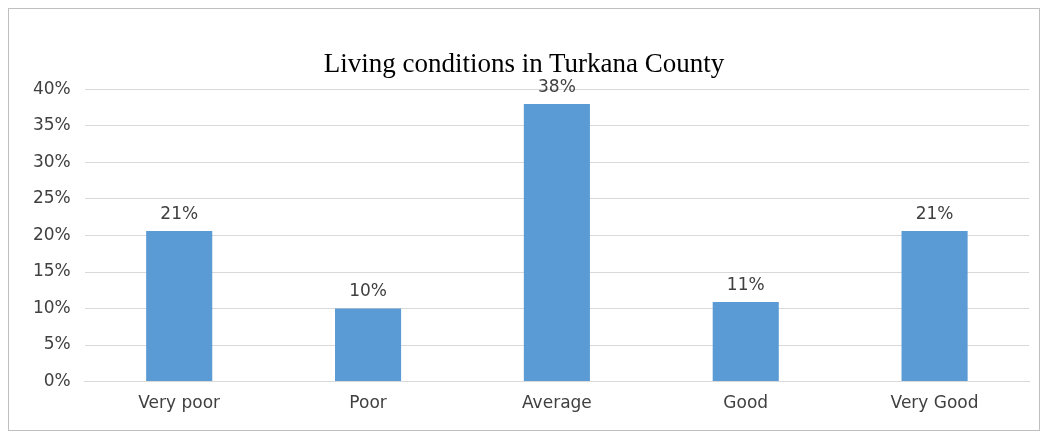 Image resolution: width=1048 pixels, height=439 pixels. I want to click on data-label: 11%, so click(745, 283).